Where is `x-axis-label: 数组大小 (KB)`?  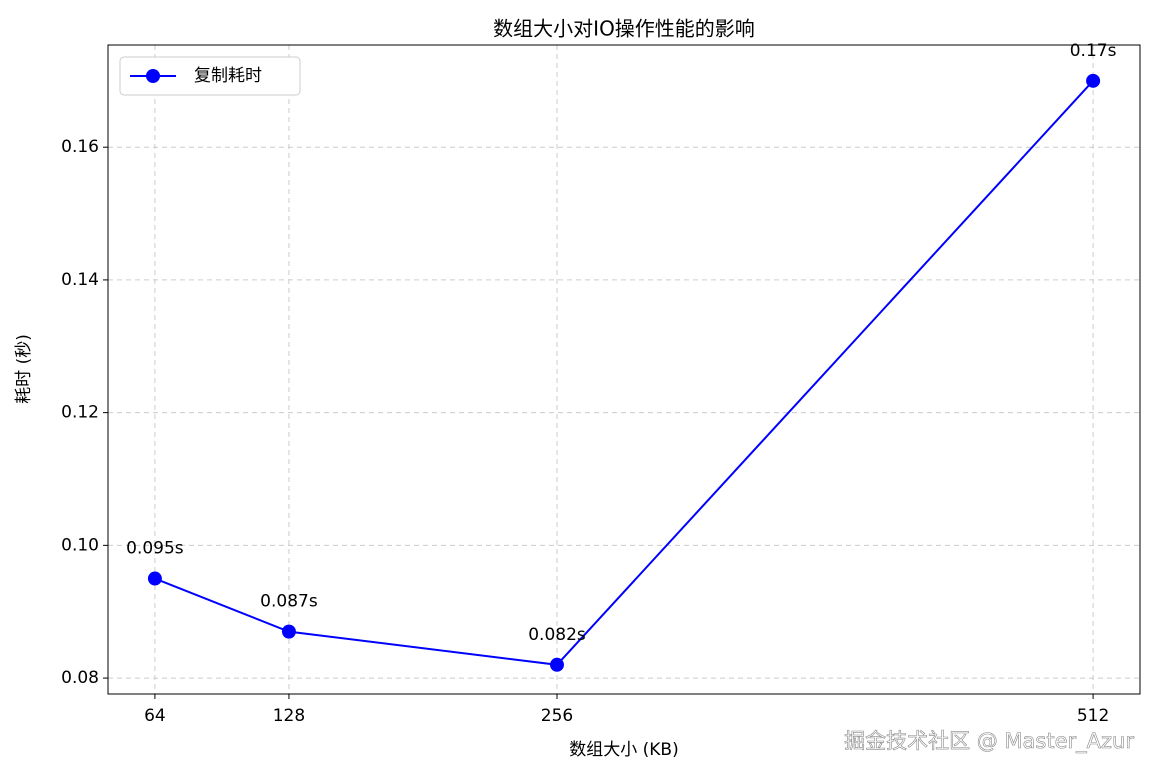
x-axis-label: 数组大小 (KB) is located at coordinates (623, 750).